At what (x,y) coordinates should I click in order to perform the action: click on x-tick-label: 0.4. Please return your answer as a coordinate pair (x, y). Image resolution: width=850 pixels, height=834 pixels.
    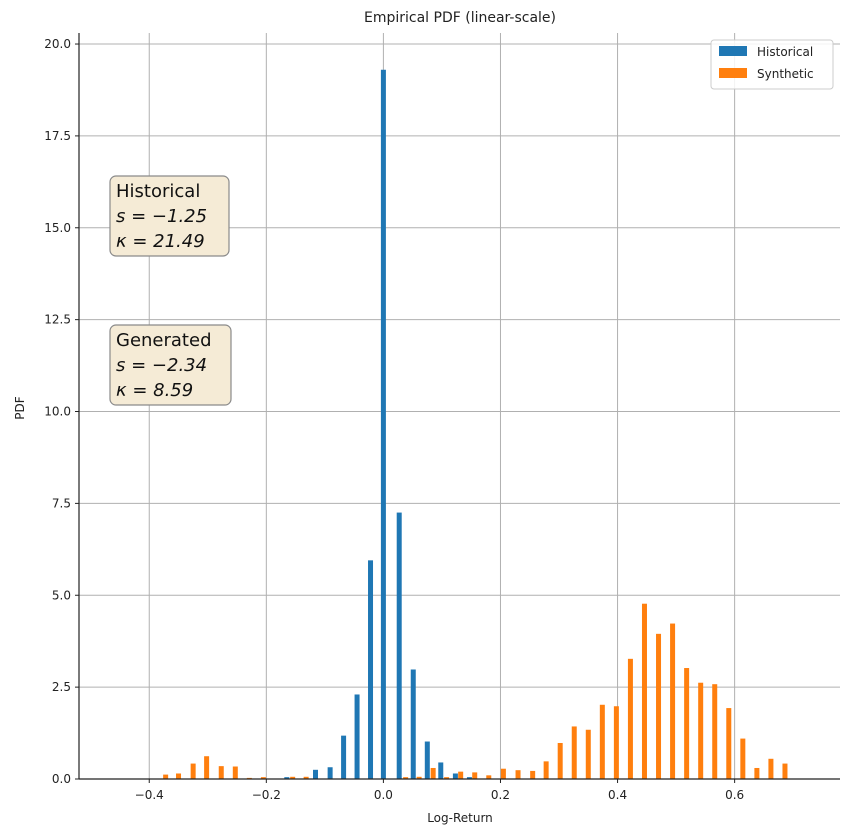
    Looking at the image, I should click on (617, 795).